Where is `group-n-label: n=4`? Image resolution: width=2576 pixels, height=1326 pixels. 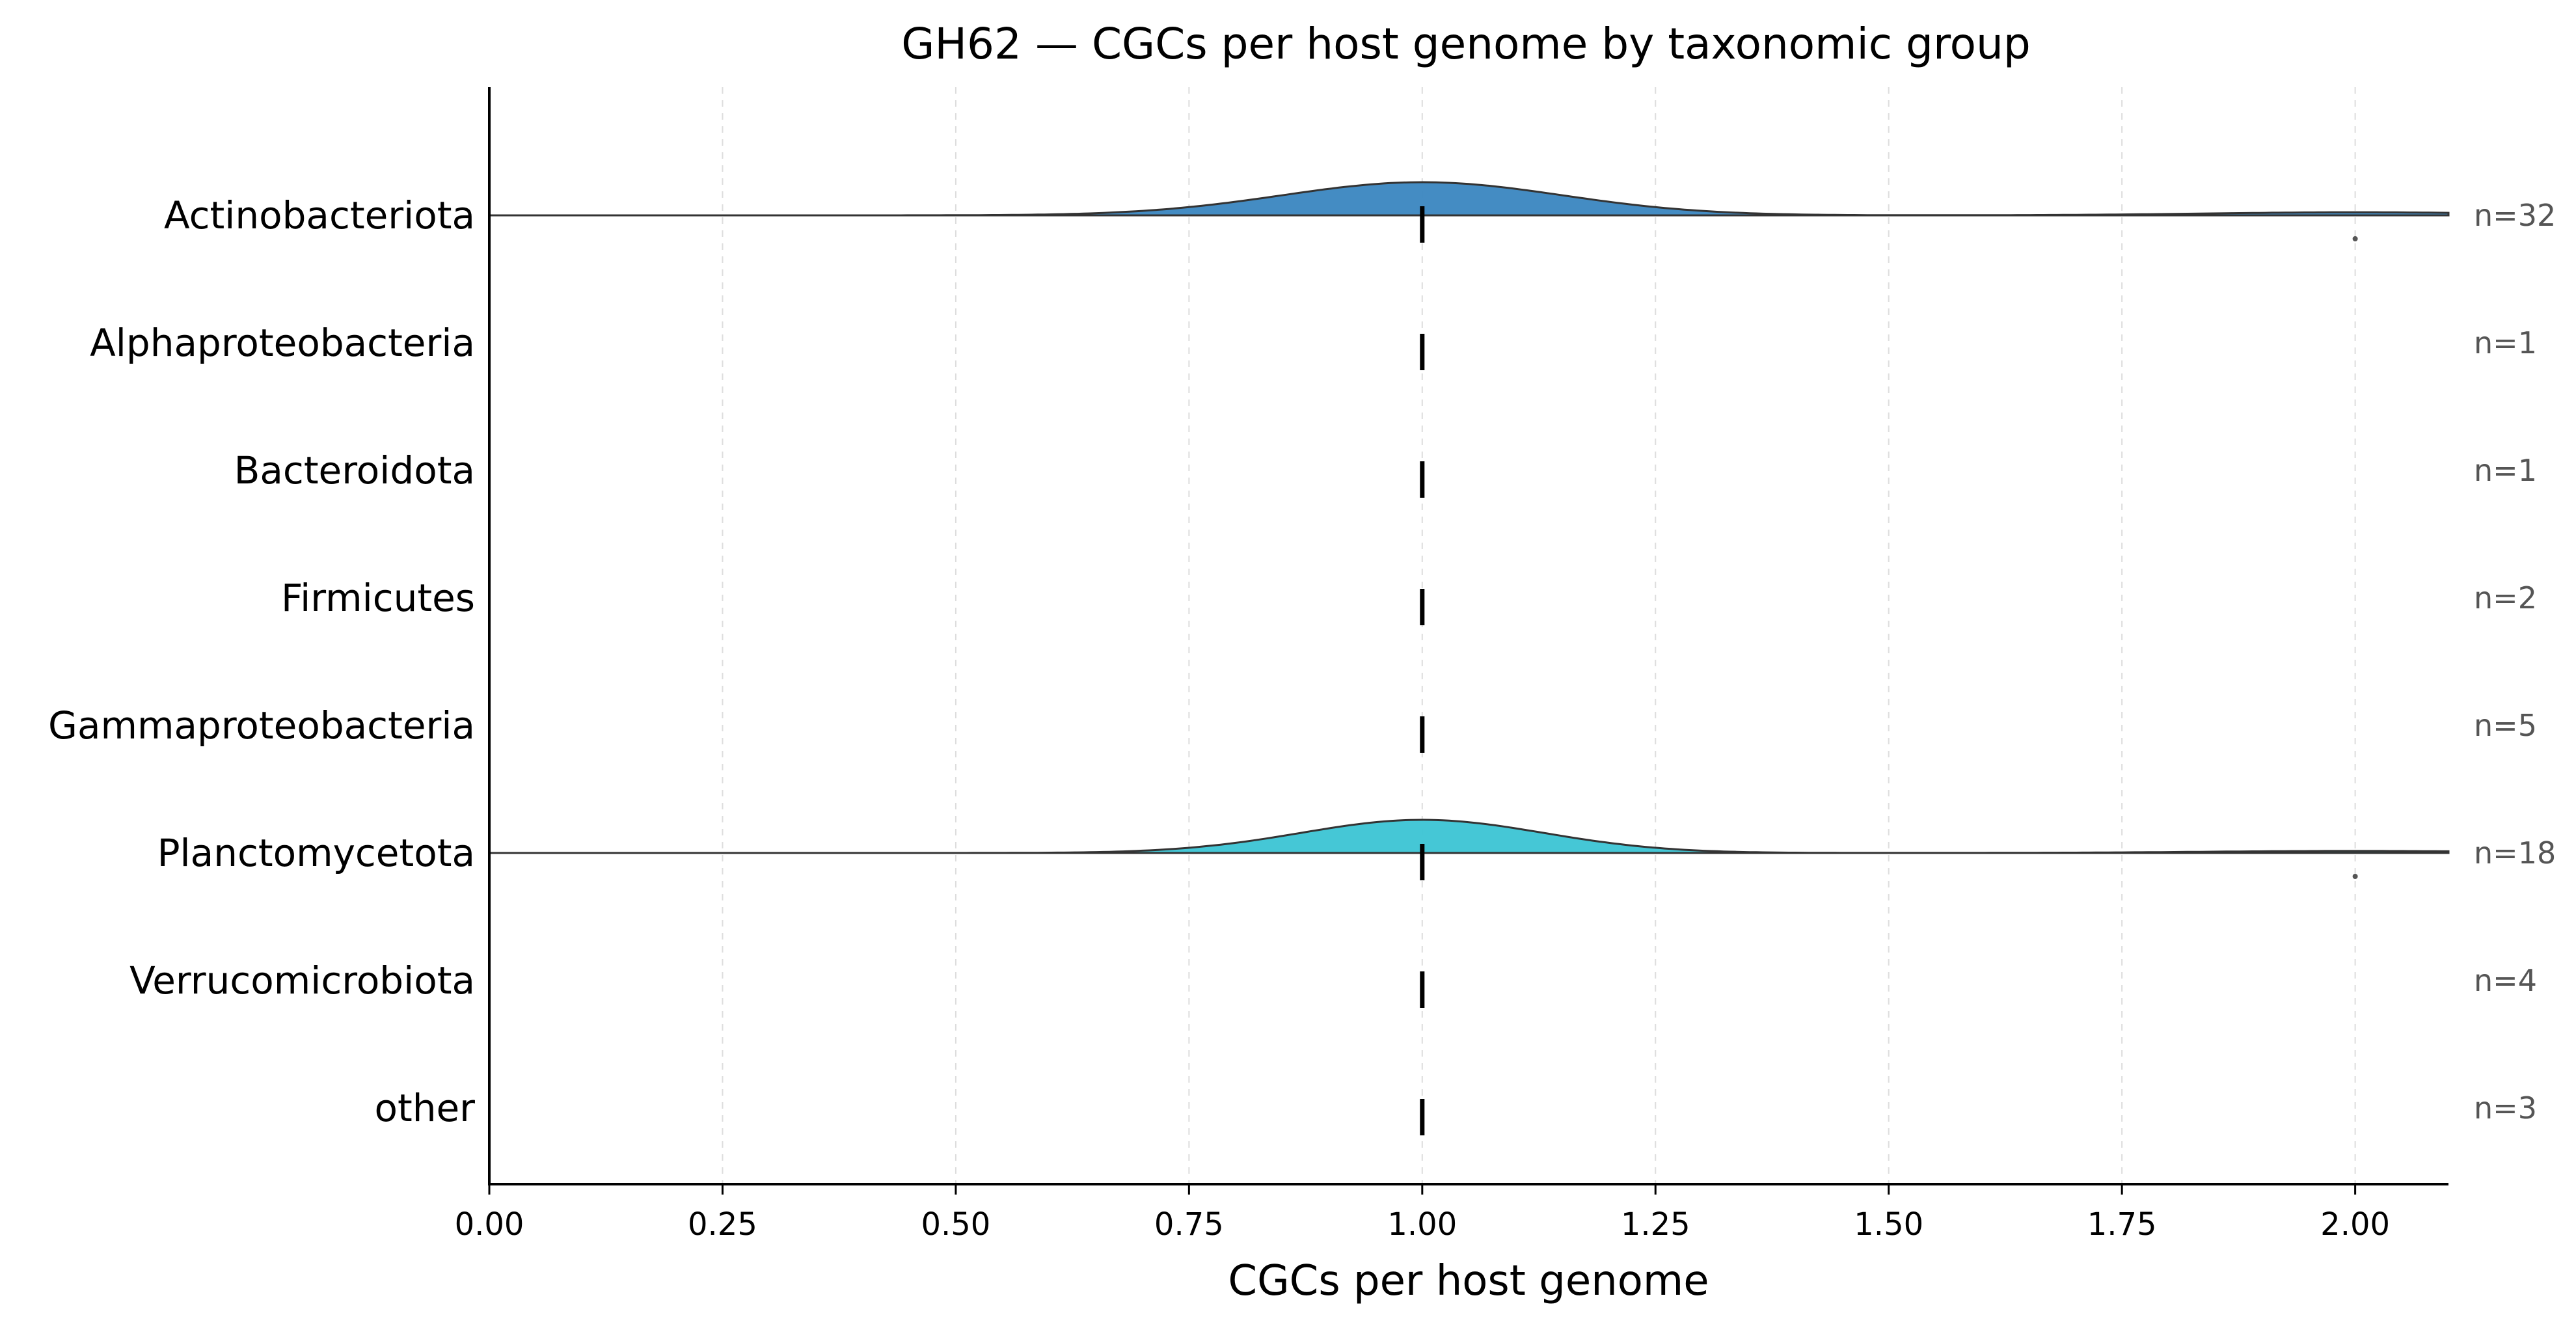
group-n-label: n=4 is located at coordinates (2505, 980).